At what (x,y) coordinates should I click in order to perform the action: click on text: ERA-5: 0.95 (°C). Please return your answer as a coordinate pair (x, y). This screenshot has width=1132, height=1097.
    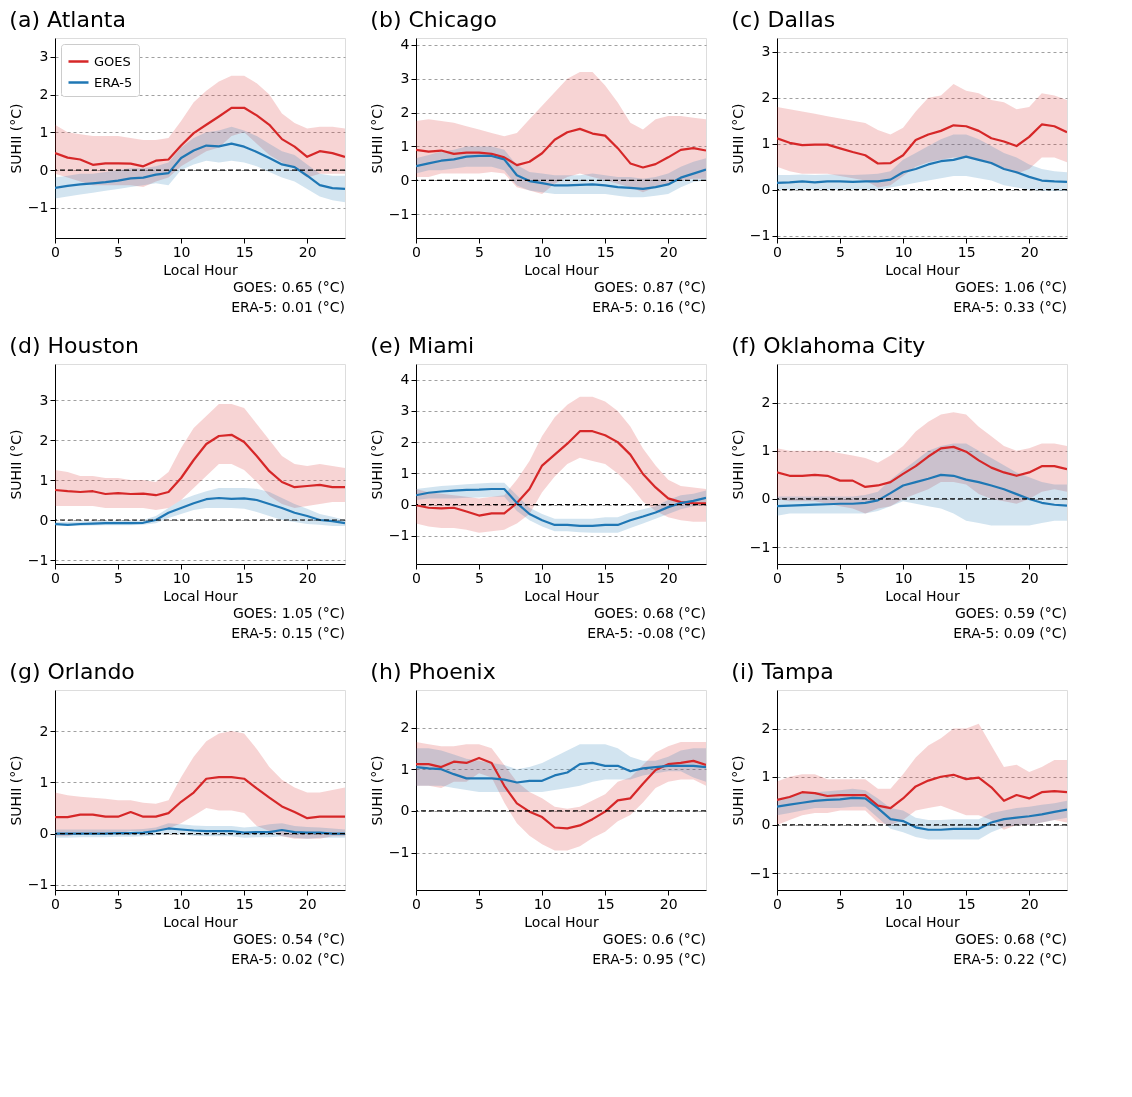
    Looking at the image, I should click on (649, 959).